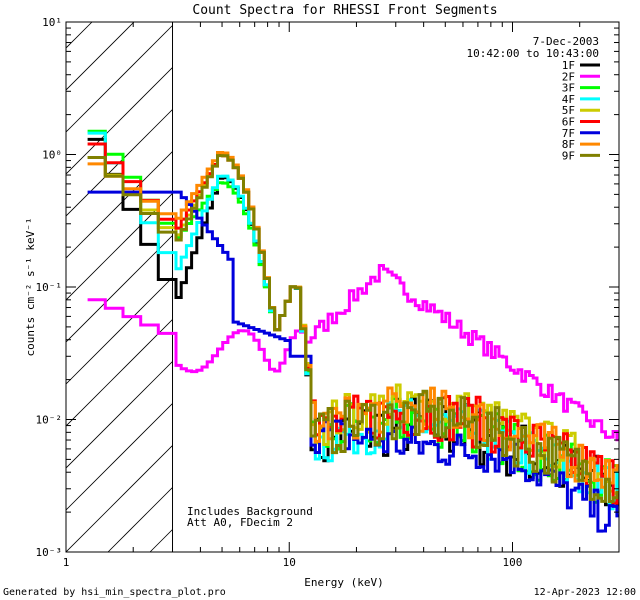  I want to click on x-tick-label: 10, so click(289, 562).